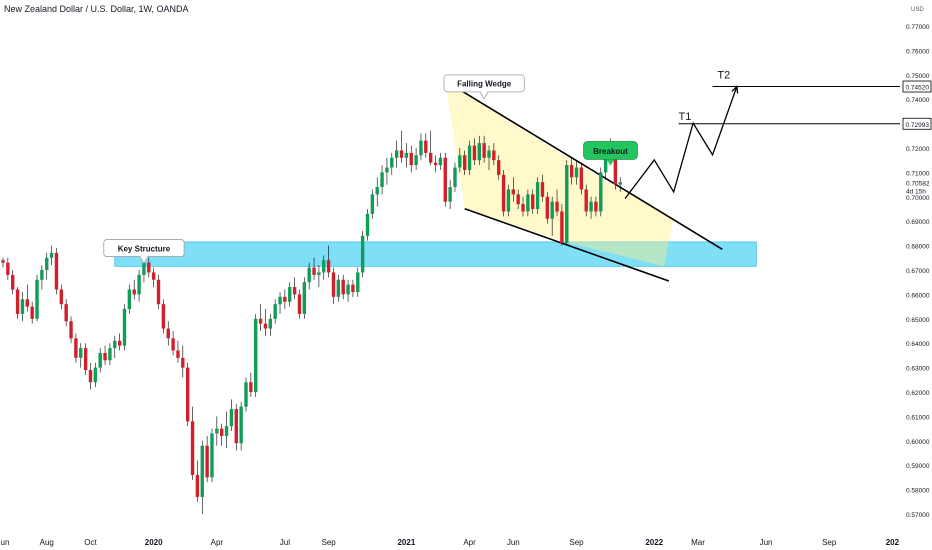 This screenshot has width=932, height=550. Describe the element at coordinates (681, 142) in the screenshot. I see `projection-path` at that location.